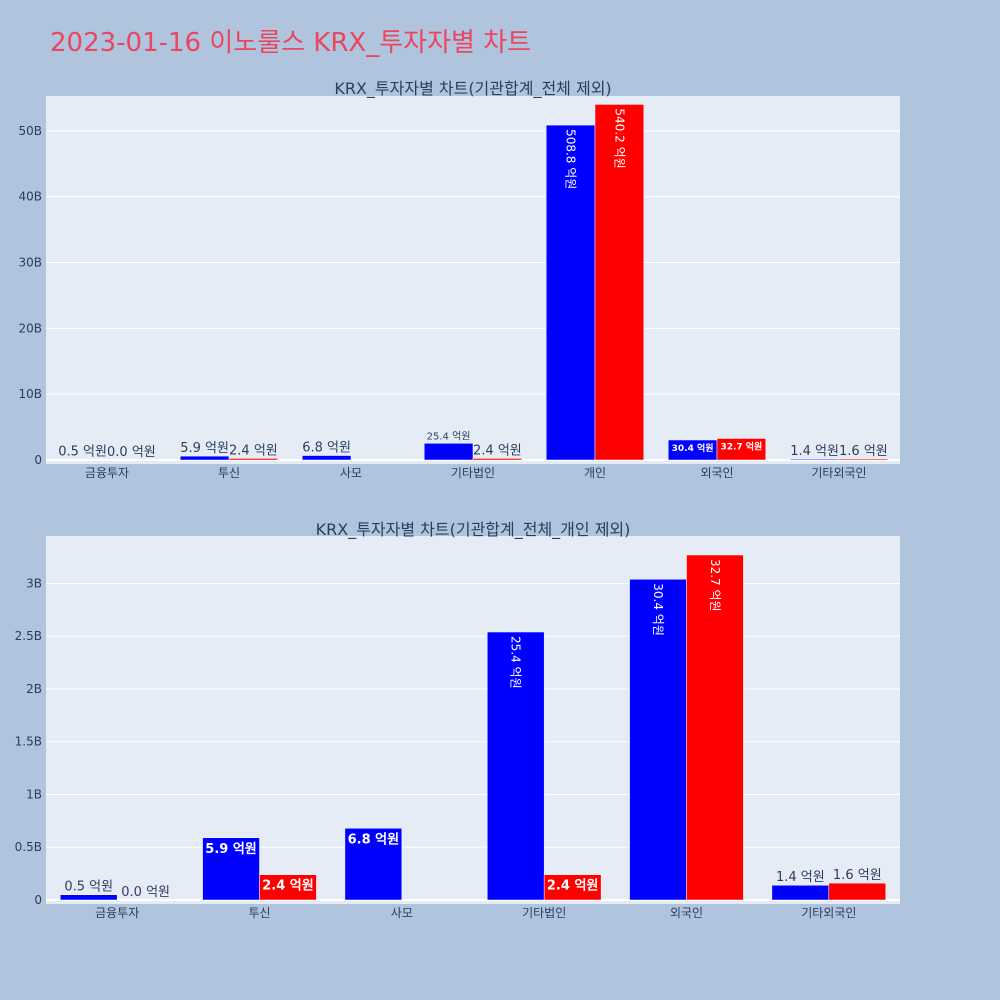 The image size is (1000, 1000). Describe the element at coordinates (28, 636) in the screenshot. I see `y-tick-label: 2.5B` at that location.